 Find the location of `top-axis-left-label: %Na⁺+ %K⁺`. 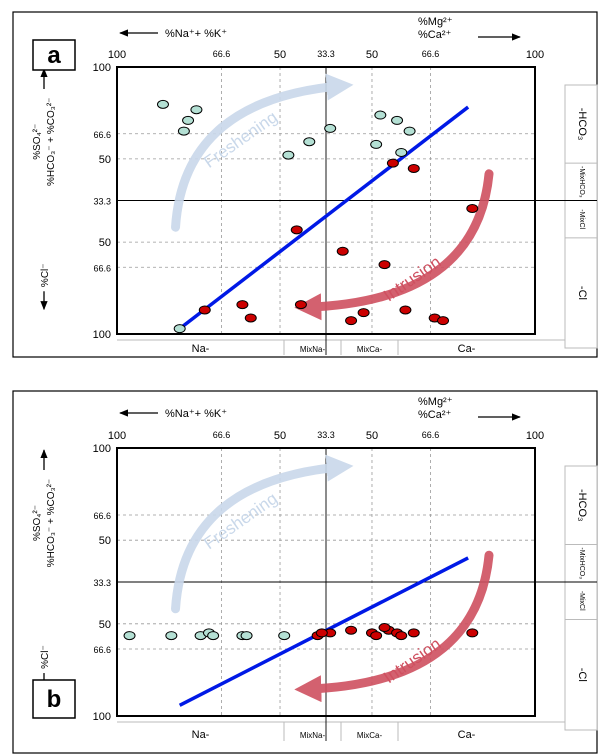

top-axis-left-label: %Na⁺+ %K⁺ is located at coordinates (196, 414).